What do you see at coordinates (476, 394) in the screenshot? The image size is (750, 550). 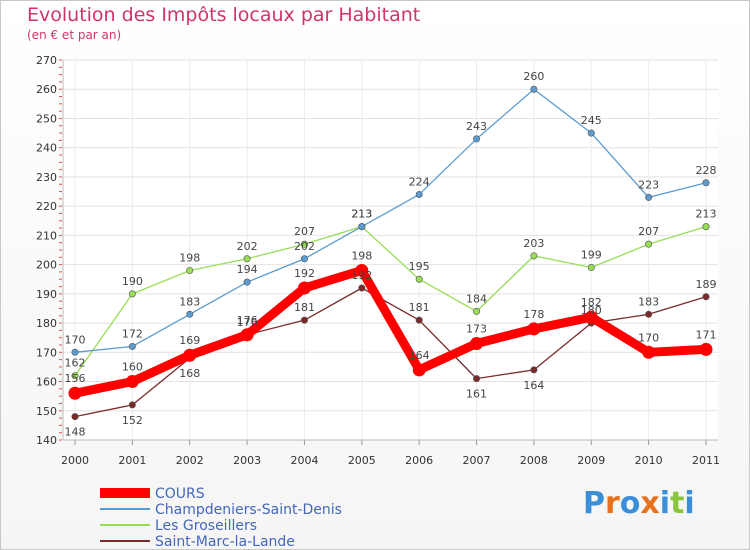 I see `data-label: 161` at bounding box center [476, 394].